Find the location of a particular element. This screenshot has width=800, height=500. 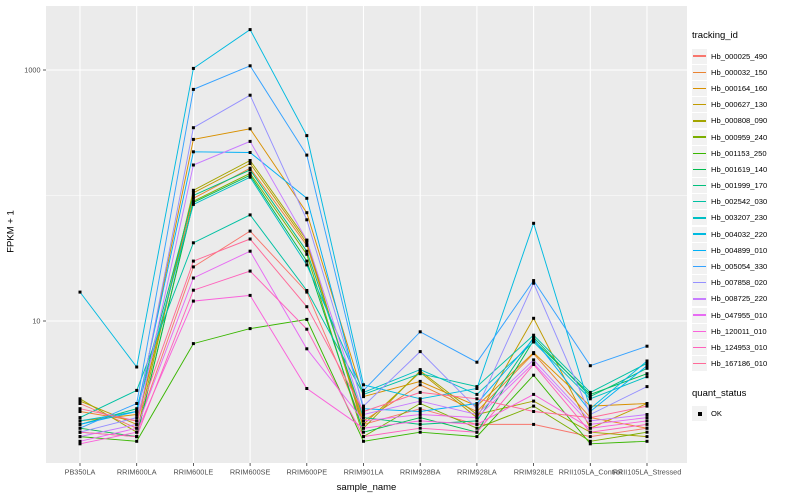

legend-item: Hb_000808_090 is located at coordinates (745, 121).